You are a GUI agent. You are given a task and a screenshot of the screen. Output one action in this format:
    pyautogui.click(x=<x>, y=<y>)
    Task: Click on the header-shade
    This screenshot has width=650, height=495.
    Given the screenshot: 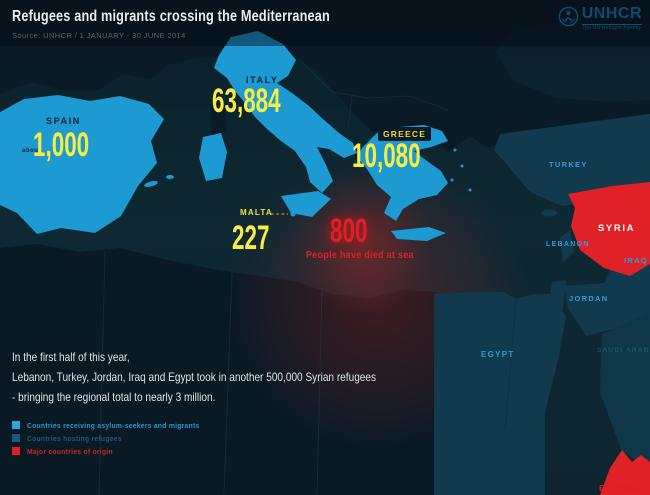 What is the action you would take?
    pyautogui.click(x=325, y=23)
    